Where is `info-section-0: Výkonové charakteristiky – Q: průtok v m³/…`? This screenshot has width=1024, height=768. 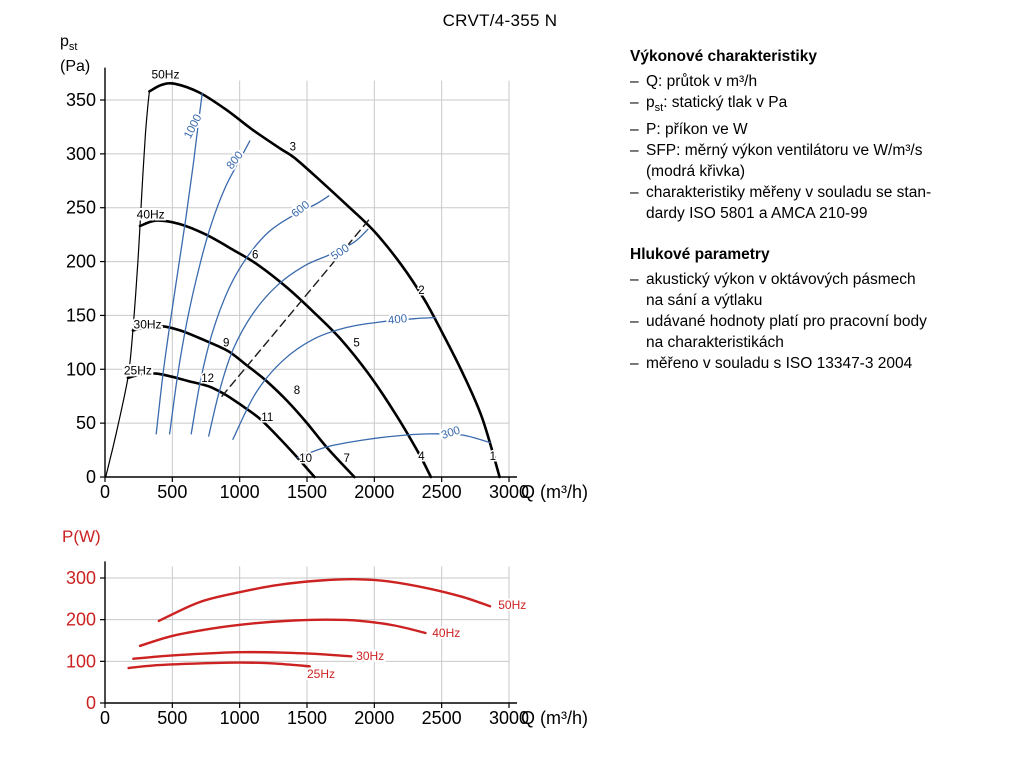
info-section-0: Výkonové charakteristiky – Q: průtok v m³/… is located at coordinates (826, 135).